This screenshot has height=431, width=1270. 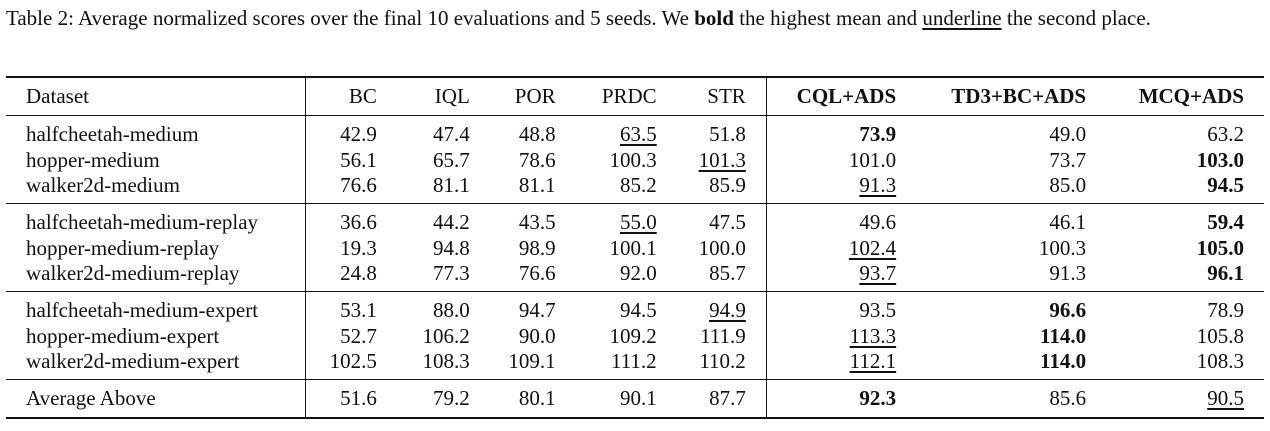 I want to click on column-header-por: POR, so click(x=535, y=96).